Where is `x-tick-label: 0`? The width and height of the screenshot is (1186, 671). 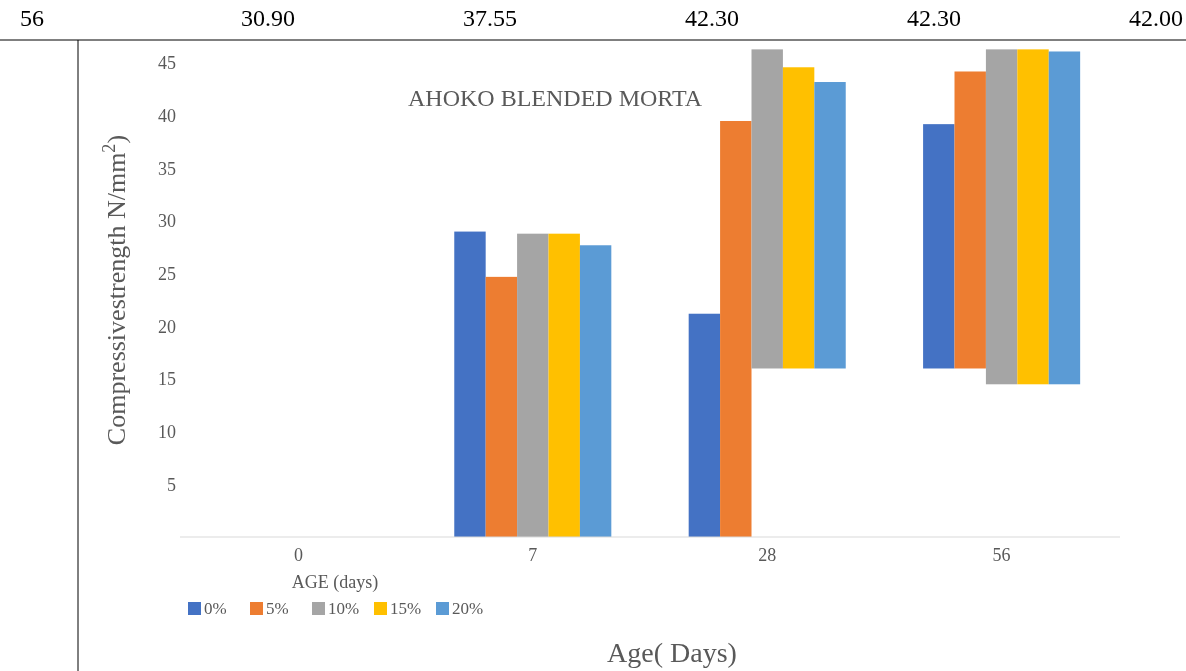
x-tick-label: 0 is located at coordinates (298, 555).